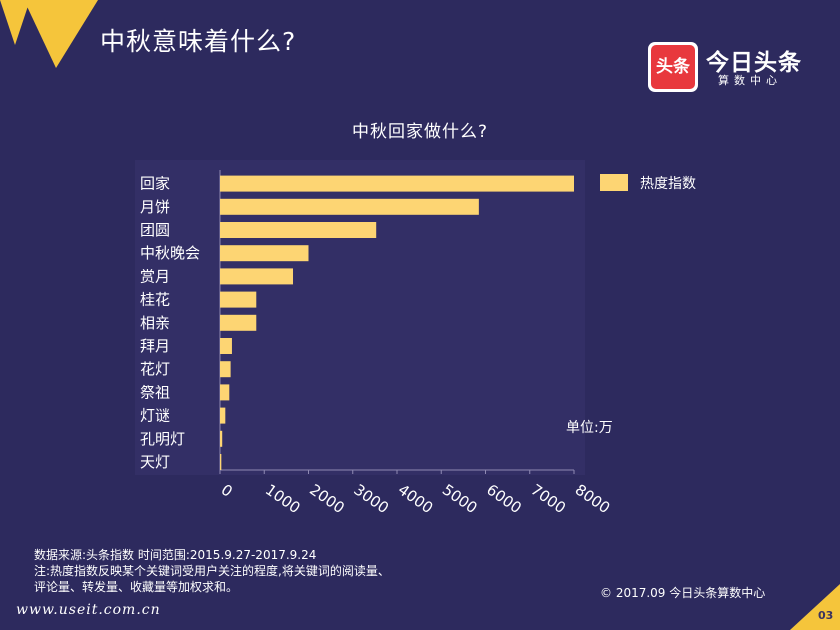 The height and width of the screenshot is (630, 840). Describe the element at coordinates (198, 41) in the screenshot. I see `page-title: 中秋意味着什么?` at that location.